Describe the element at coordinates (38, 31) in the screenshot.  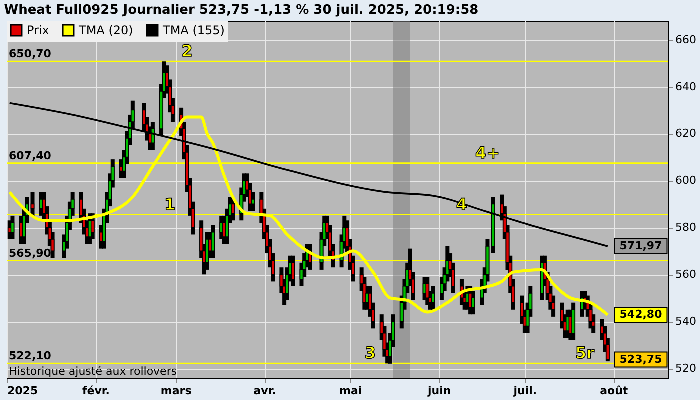
I see `legend-label: Prix` at that location.